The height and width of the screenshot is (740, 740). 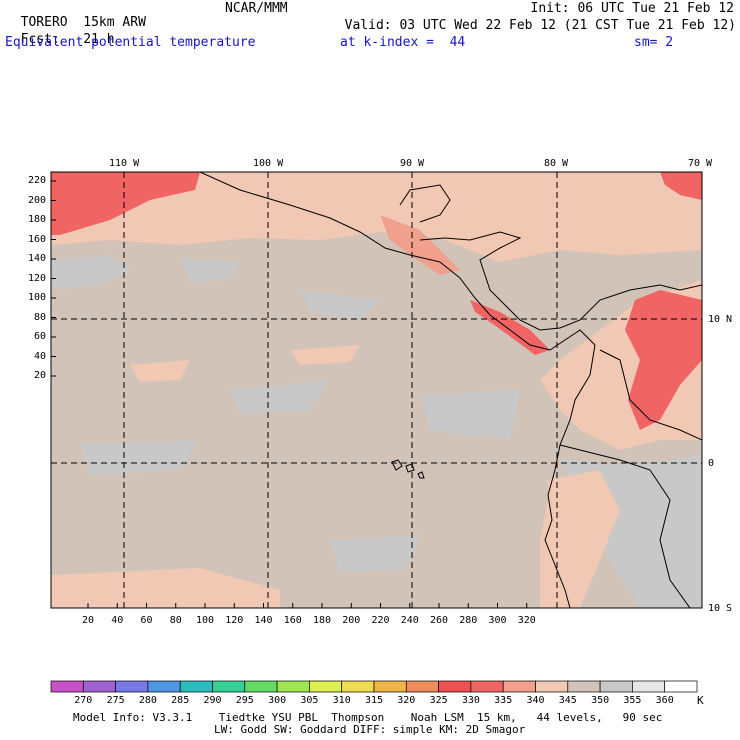 What do you see at coordinates (526, 620) in the screenshot?
I see `x-tick-label: 320` at bounding box center [526, 620].